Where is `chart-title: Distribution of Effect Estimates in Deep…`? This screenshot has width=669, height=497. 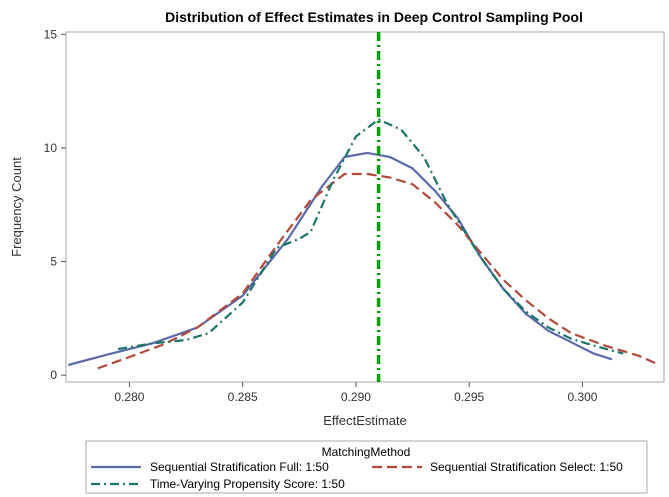
chart-title: Distribution of Effect Estimates in Deep… is located at coordinates (374, 17).